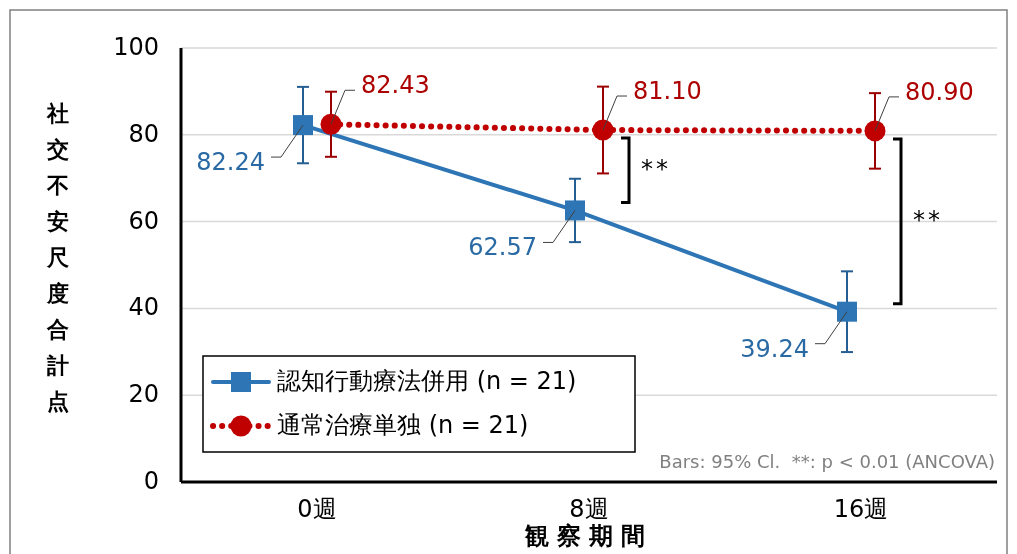  What do you see at coordinates (143, 220) in the screenshot?
I see `y-tick-label: 60` at bounding box center [143, 220].